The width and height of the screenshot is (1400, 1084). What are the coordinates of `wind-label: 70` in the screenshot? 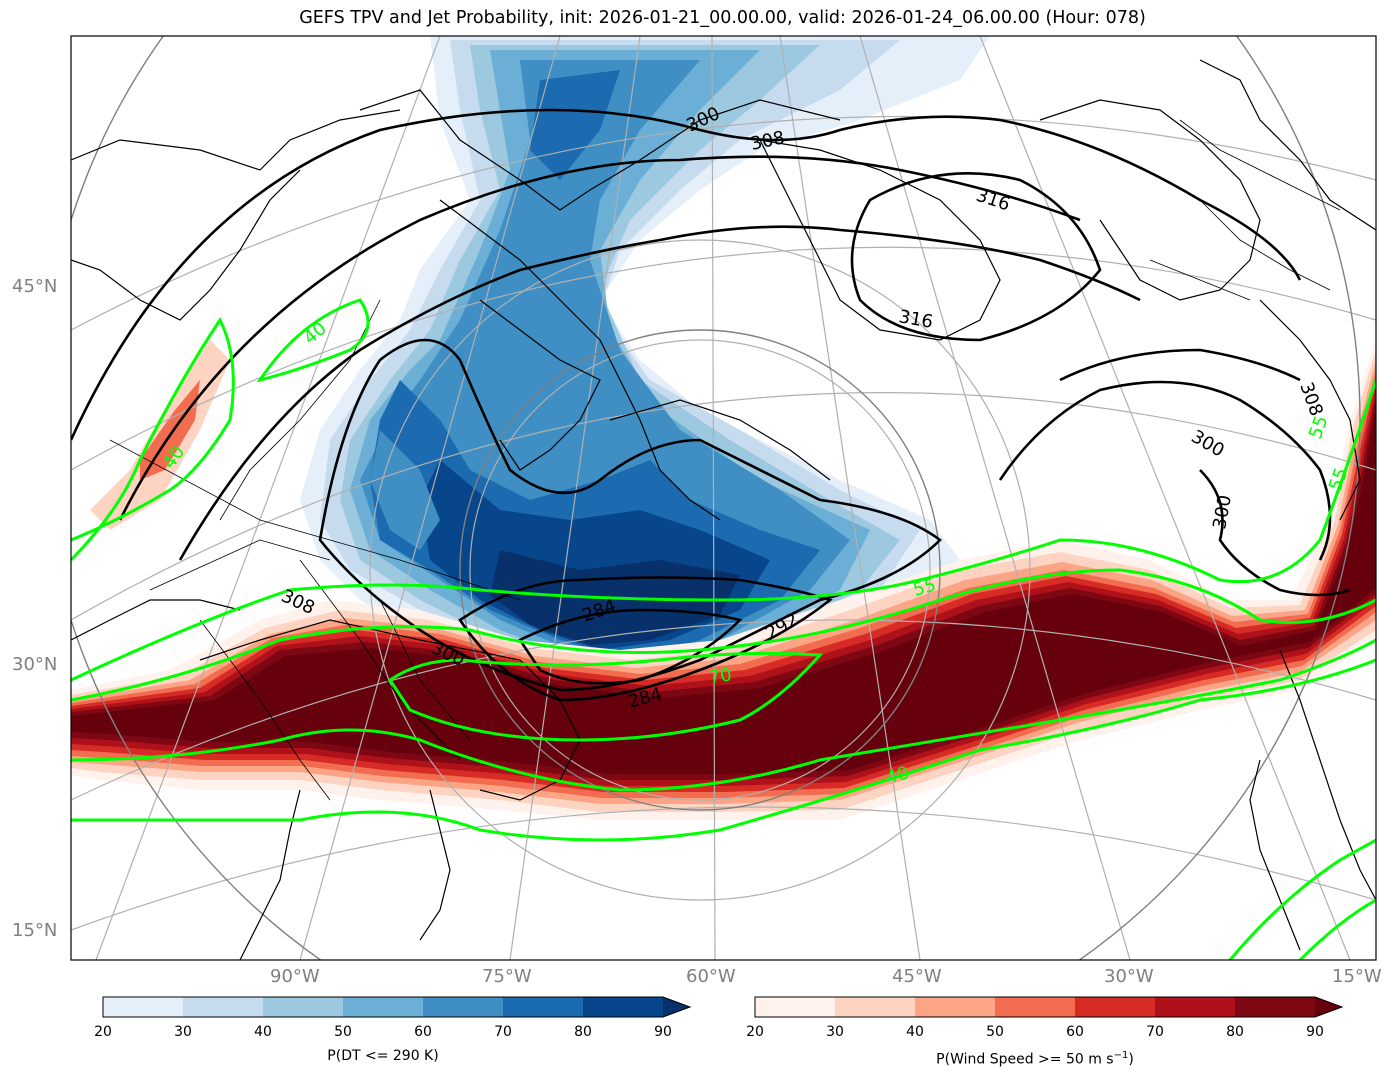 It's located at (720, 676).